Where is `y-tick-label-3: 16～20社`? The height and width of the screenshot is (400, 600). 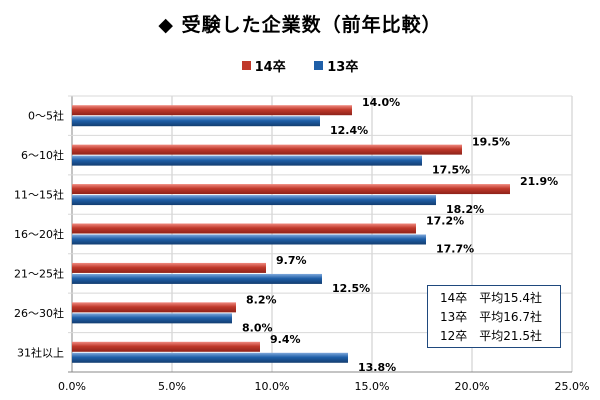
y-tick-label-3: 16～20社 is located at coordinates (39, 234).